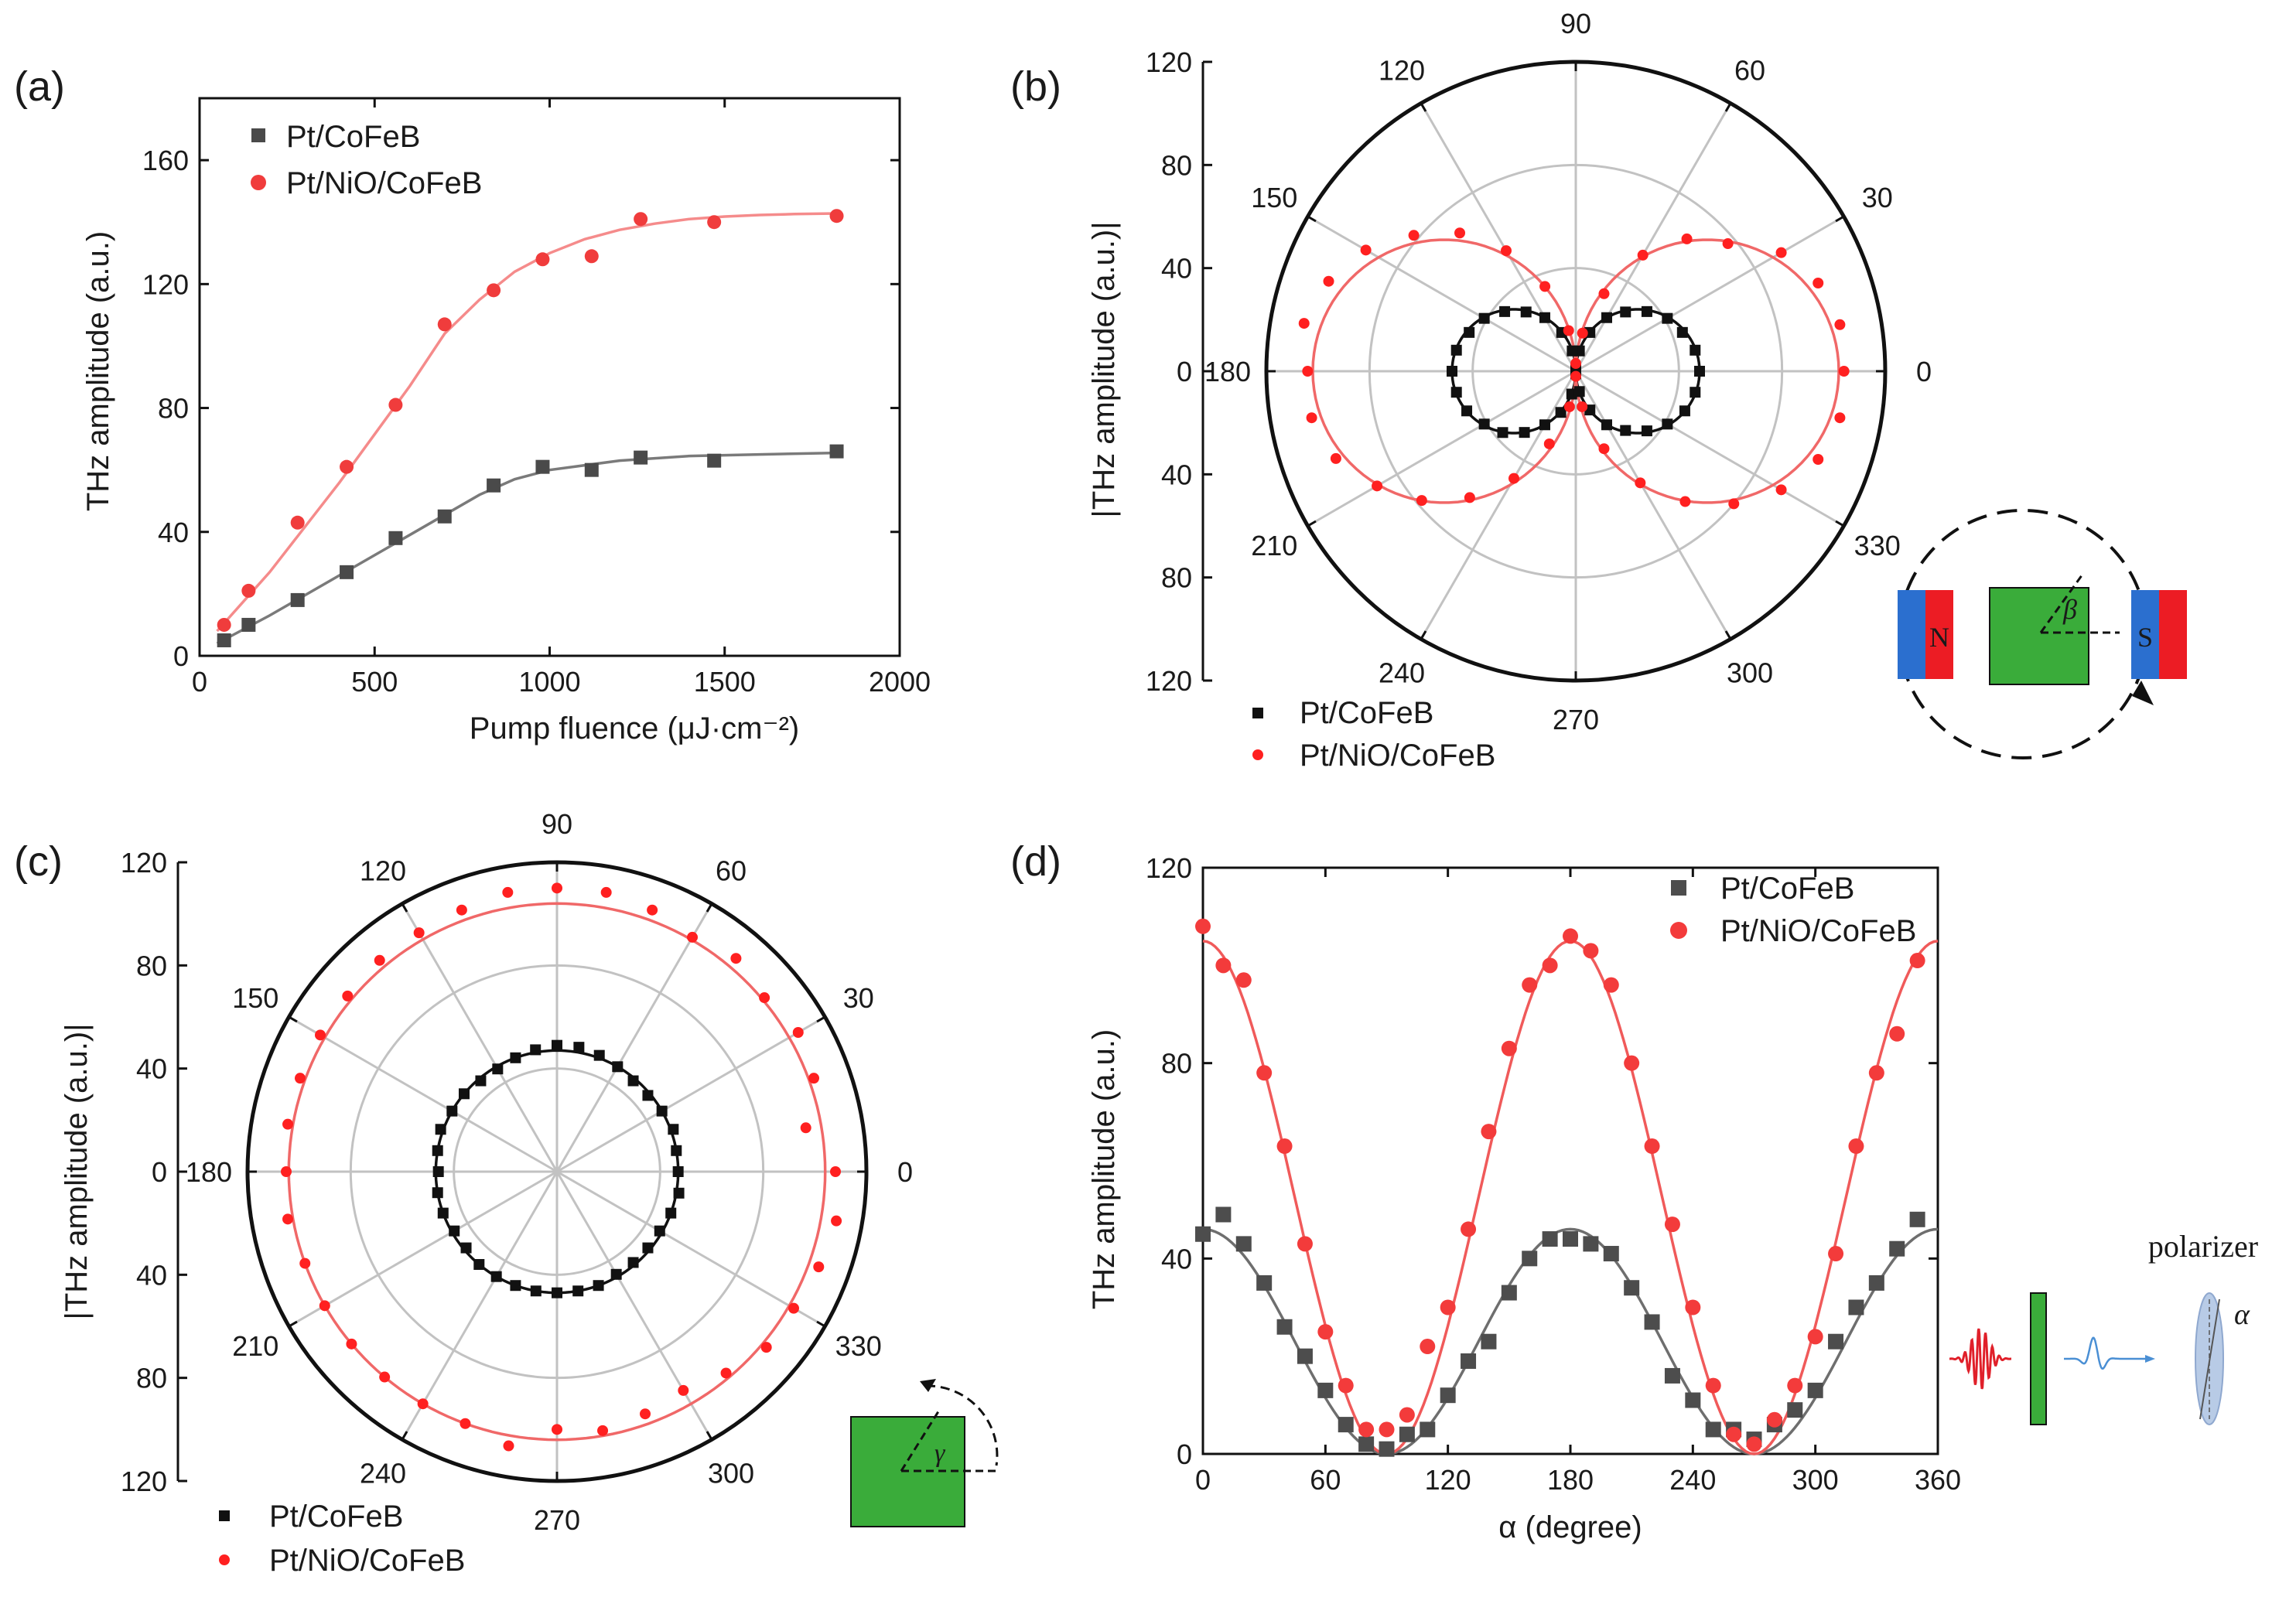 This screenshot has width=2296, height=1597. I want to click on alpha-angle-label: α, so click(2242, 1314).